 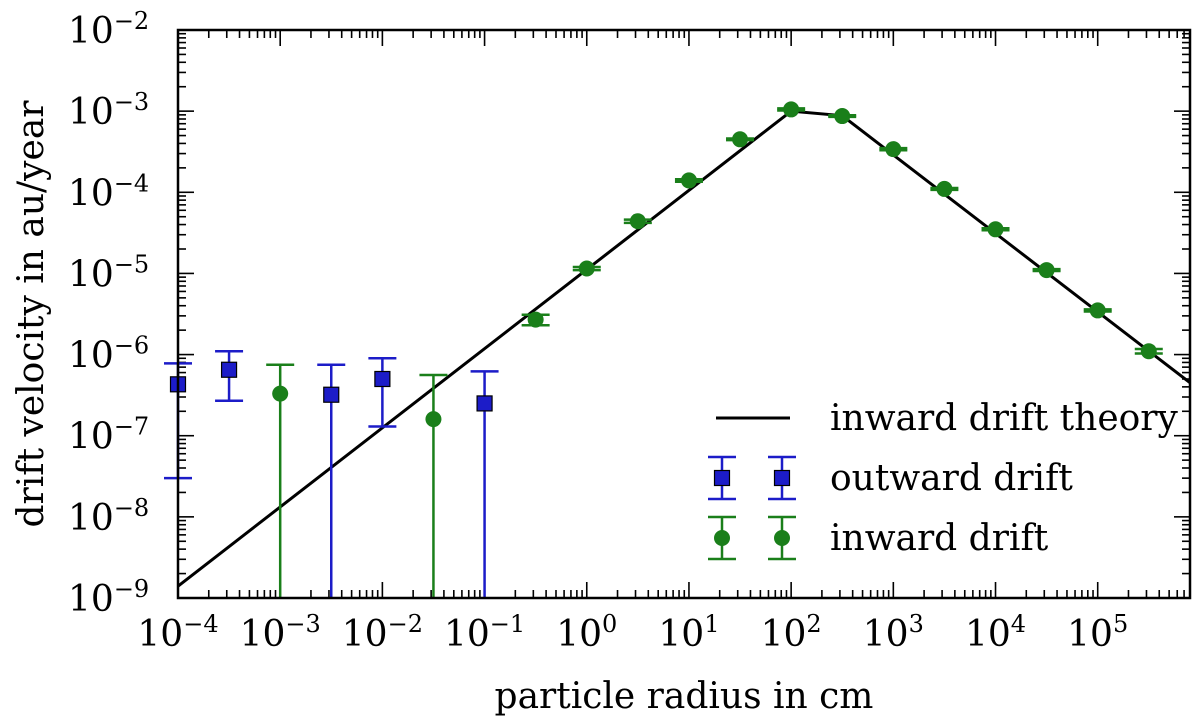 I want to click on y-tick-label: 10⁻⁵, so click(x=108, y=272).